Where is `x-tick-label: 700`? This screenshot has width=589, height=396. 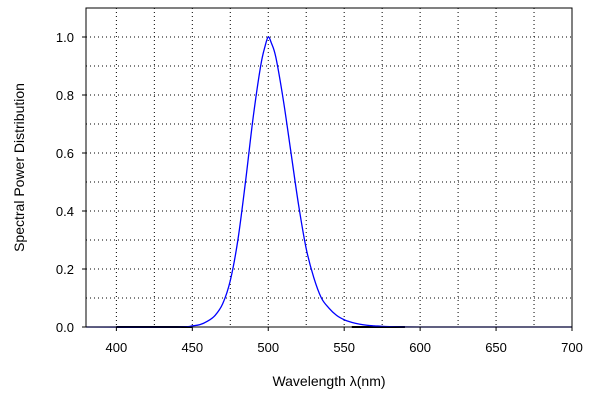 x-tick-label: 700 is located at coordinates (572, 347).